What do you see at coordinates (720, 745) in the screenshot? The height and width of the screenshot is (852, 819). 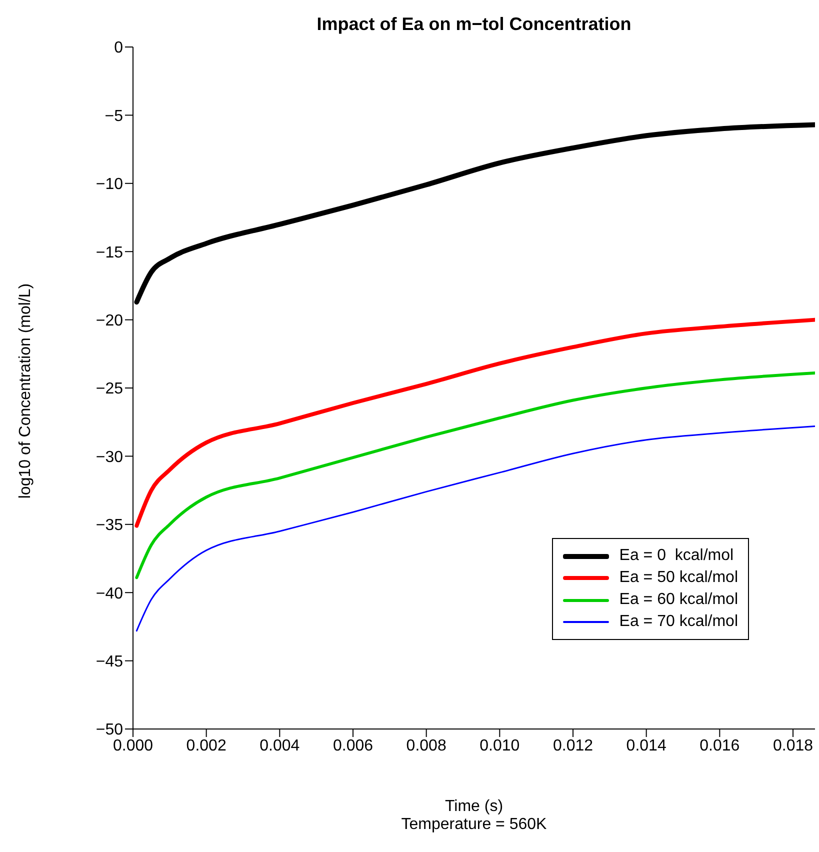 I see `x-tick-label: 0.016` at bounding box center [720, 745].